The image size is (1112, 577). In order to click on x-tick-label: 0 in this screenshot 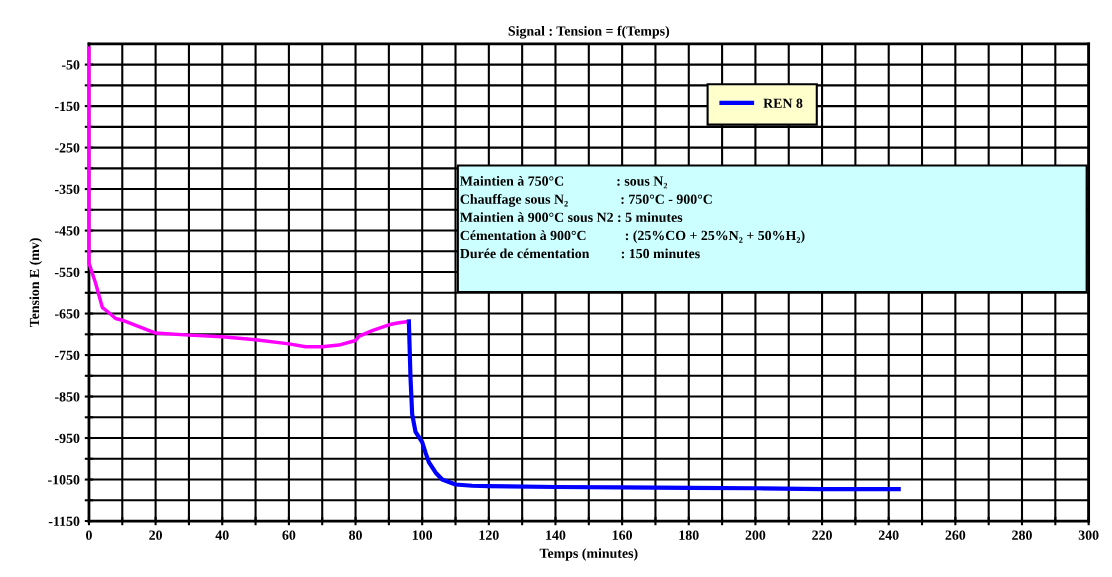, I will do `click(89, 535)`.